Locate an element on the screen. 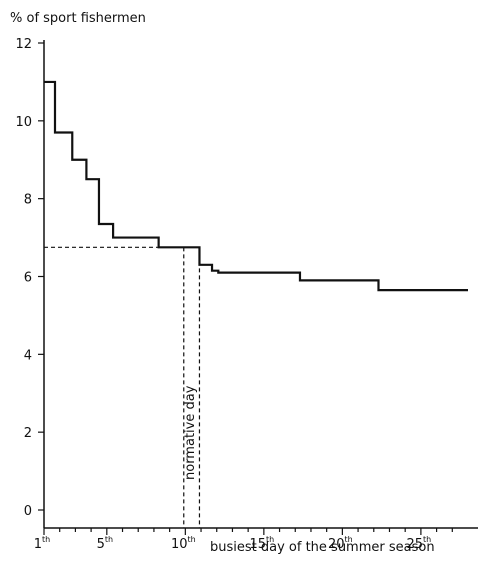 This screenshot has height=568, width=500. y-tick-label: 10 is located at coordinates (23, 122).